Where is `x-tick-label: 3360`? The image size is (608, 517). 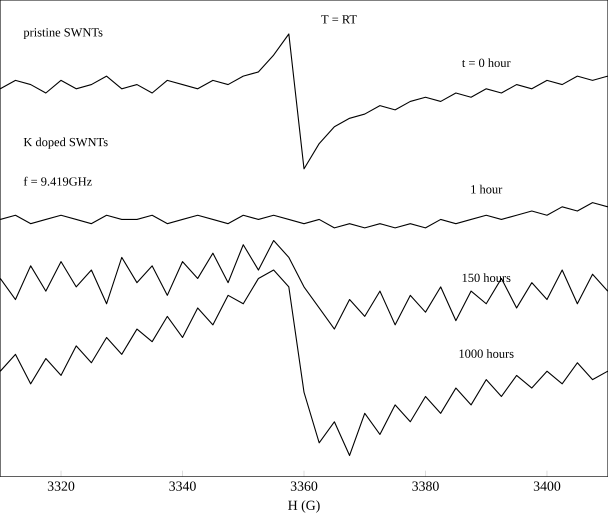 x-tick-label: 3360 is located at coordinates (304, 486).